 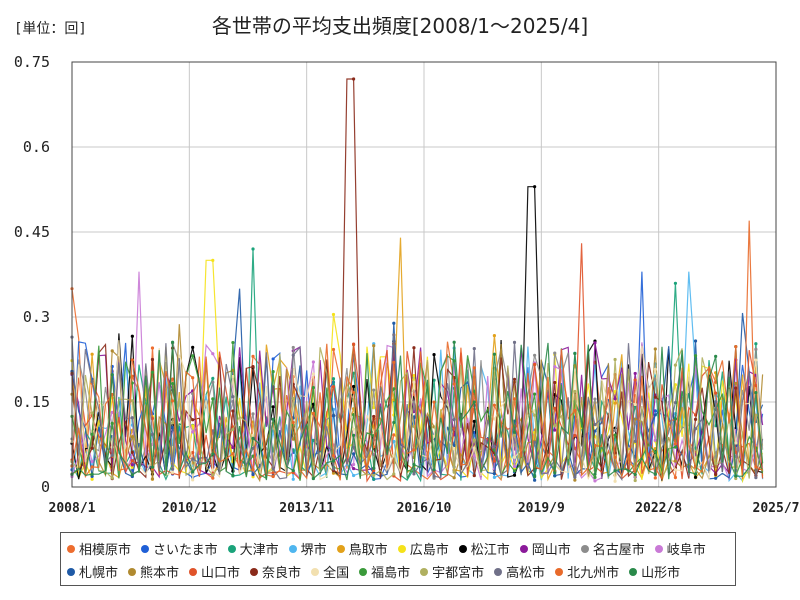 I want to click on legend-label: 全国, so click(x=336, y=571).